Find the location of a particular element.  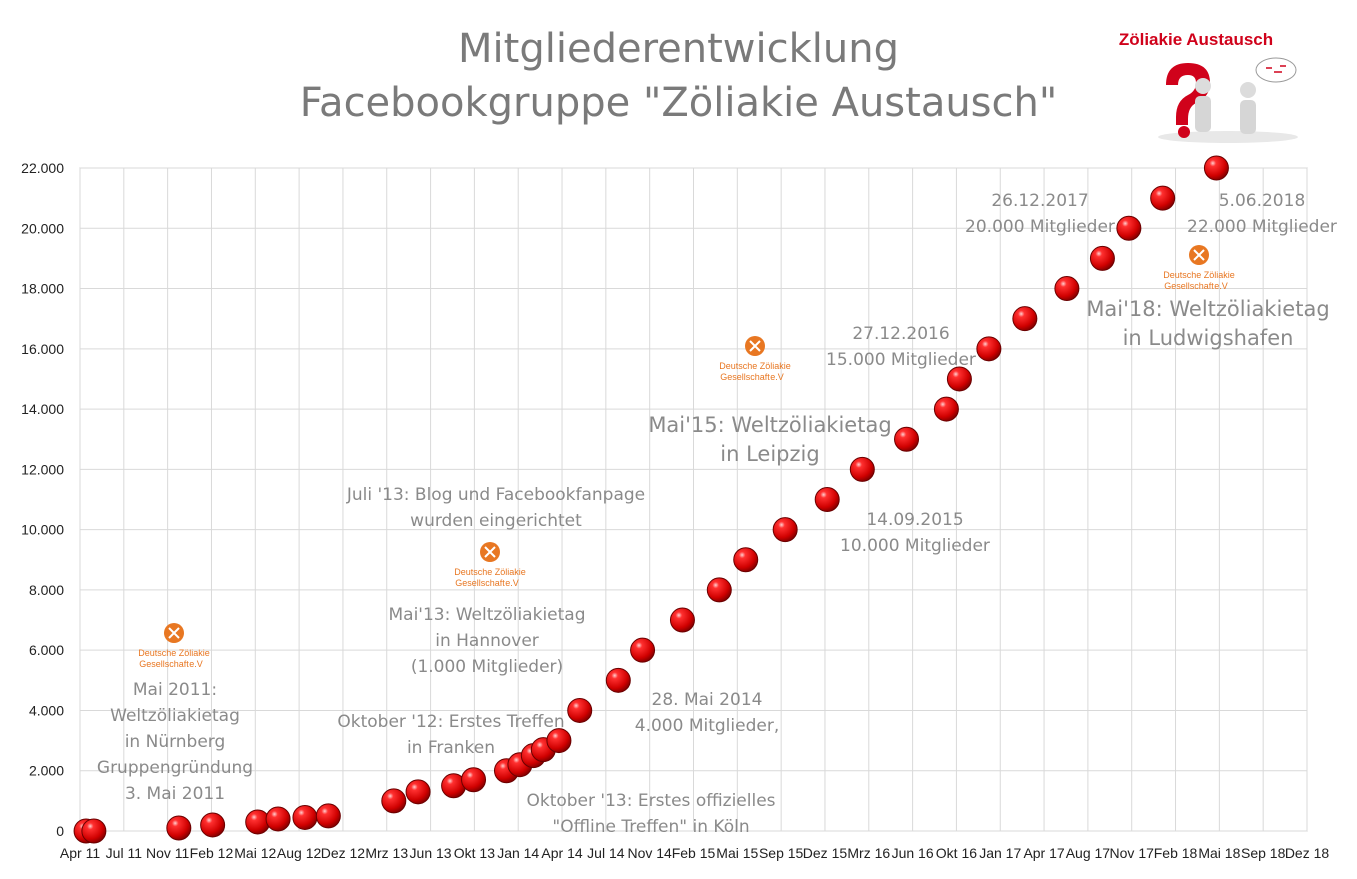

y-tick-label: 6.000 is located at coordinates (46, 650).